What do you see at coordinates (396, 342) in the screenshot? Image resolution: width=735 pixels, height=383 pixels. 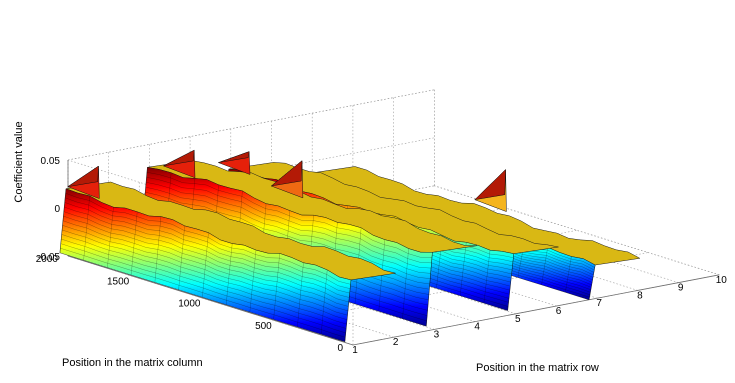 I see `x-tick-label: 2` at bounding box center [396, 342].